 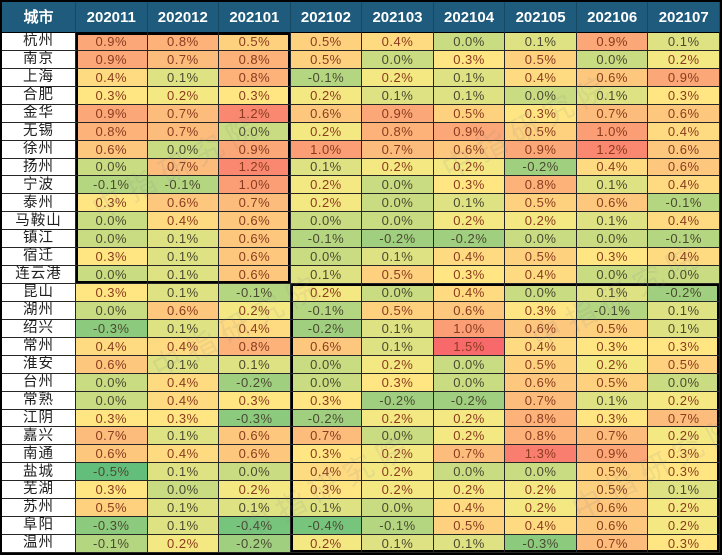 What do you see at coordinates (39, 418) in the screenshot?
I see `city-label: 江阴` at bounding box center [39, 418].